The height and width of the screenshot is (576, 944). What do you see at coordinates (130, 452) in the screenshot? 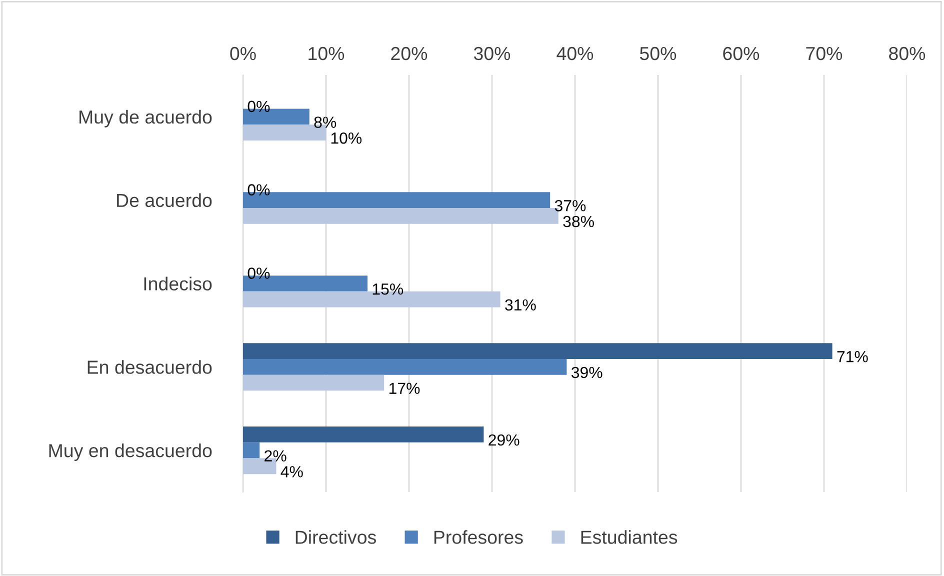
I see `y-tick-label: Muy en desacuerdo` at bounding box center [130, 452].